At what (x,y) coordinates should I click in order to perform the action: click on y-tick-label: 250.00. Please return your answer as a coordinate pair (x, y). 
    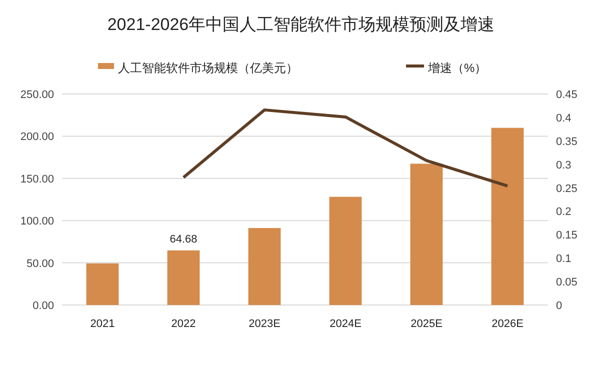
    Looking at the image, I should click on (37, 95).